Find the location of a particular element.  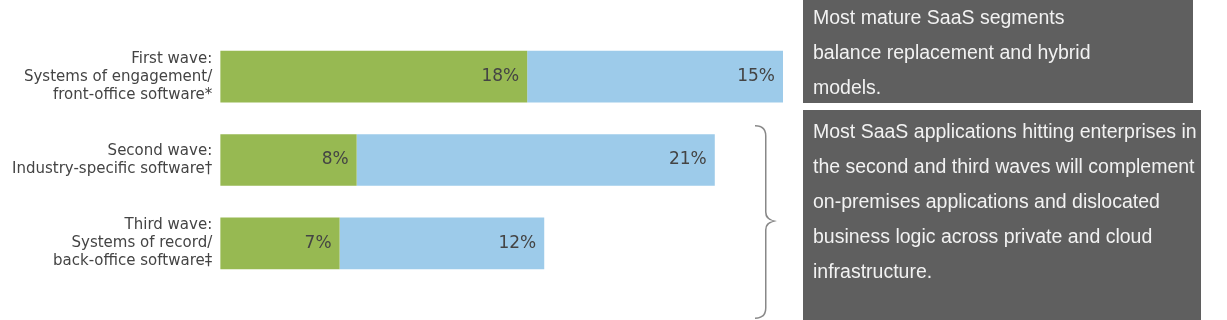

y-tick-label: Third wave: Systems of record/ back-office software‡ is located at coordinates (133, 242).